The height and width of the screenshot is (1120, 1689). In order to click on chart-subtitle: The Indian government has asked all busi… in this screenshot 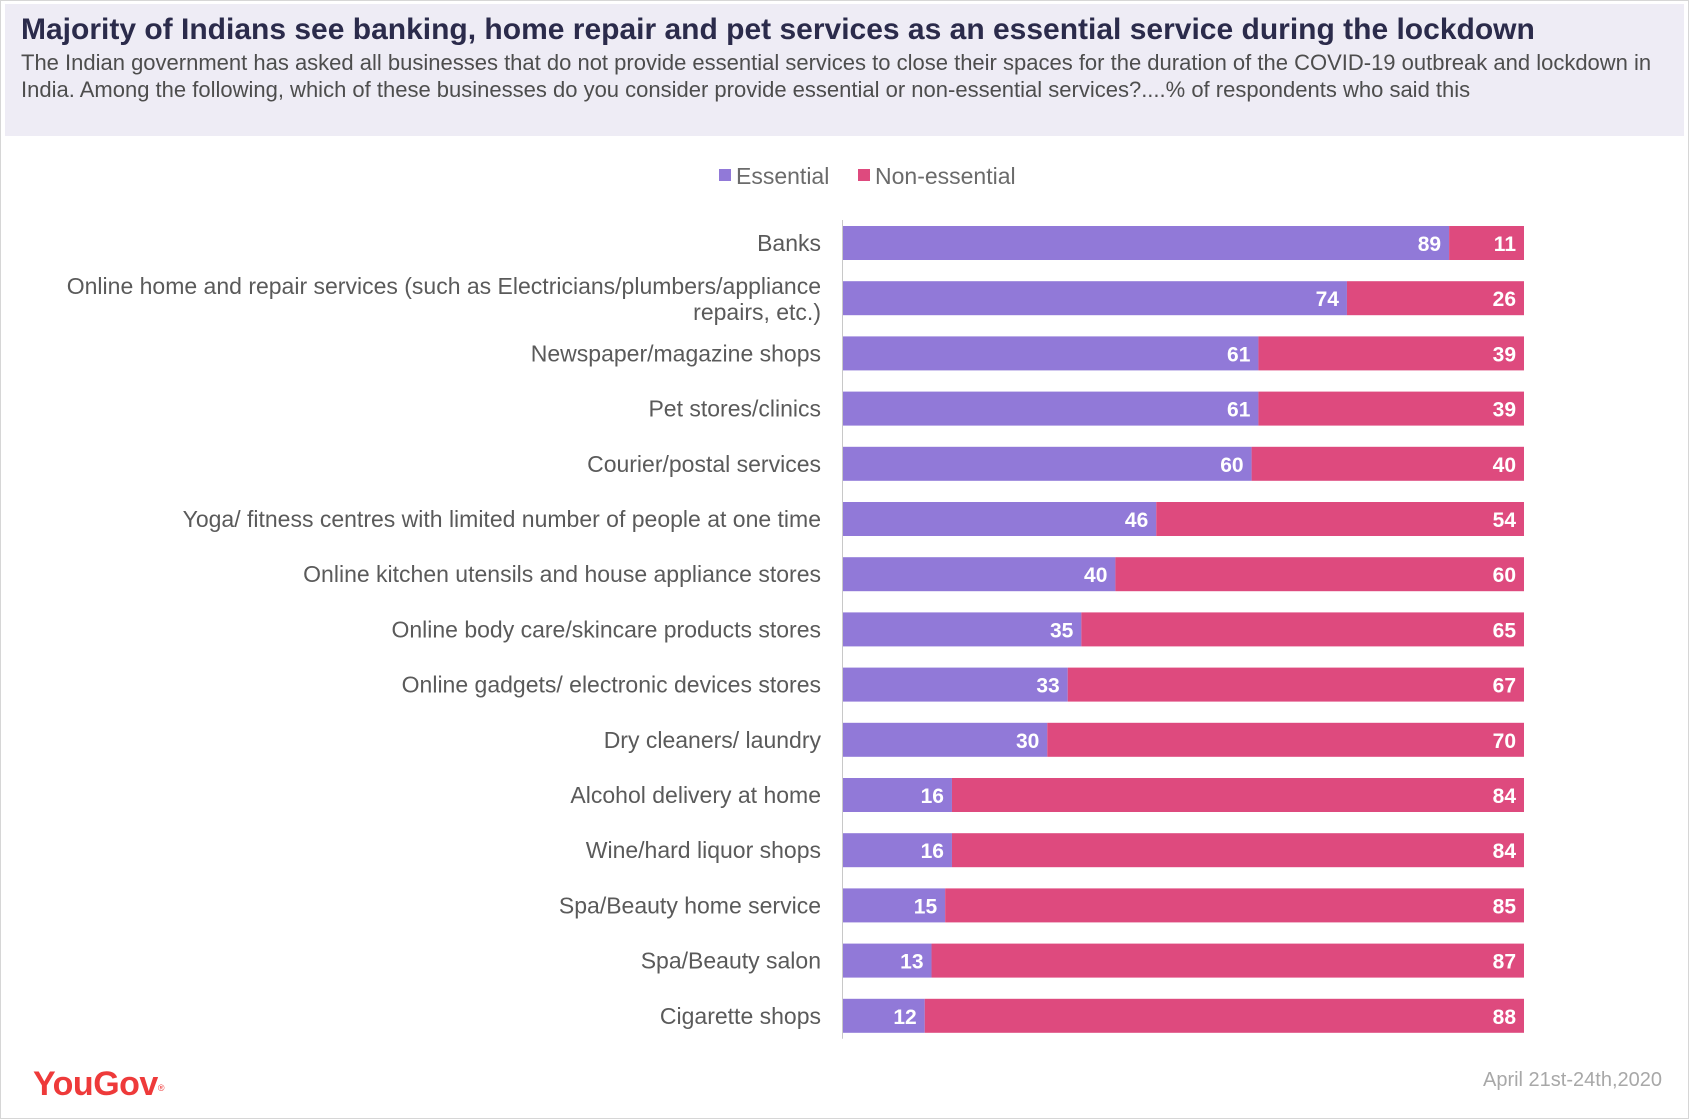, I will do `click(836, 76)`.